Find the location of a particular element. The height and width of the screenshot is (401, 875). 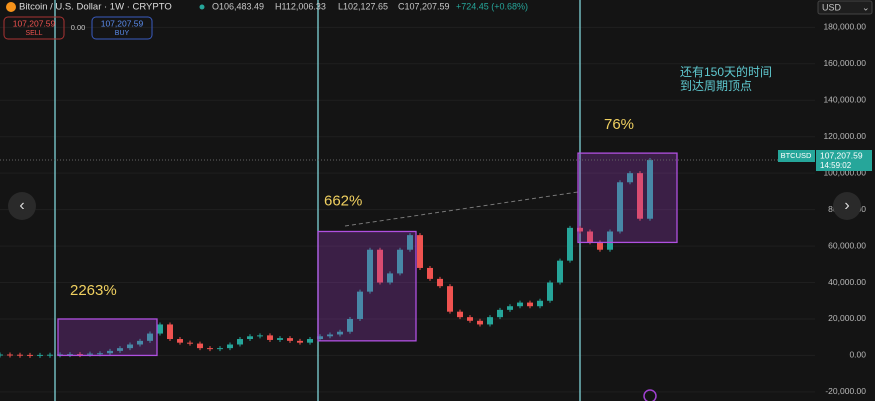

y-tick-label: 0.00 is located at coordinates (857, 355).